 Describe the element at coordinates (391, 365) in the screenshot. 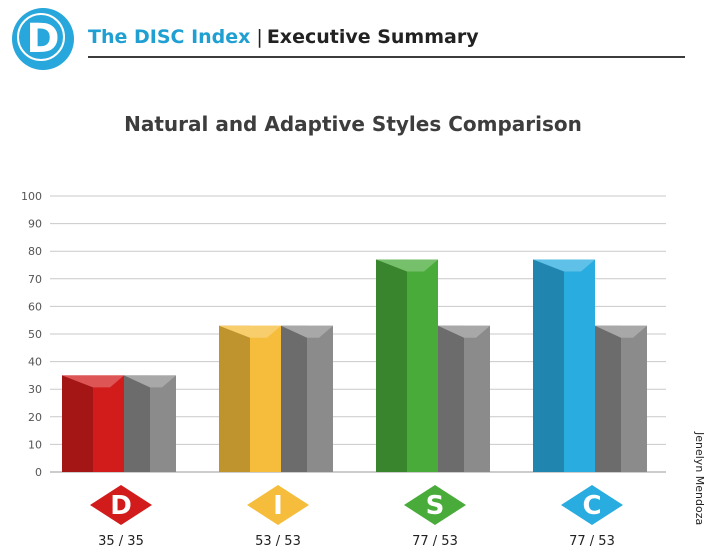

I see `natural-bar-s-left-face` at that location.